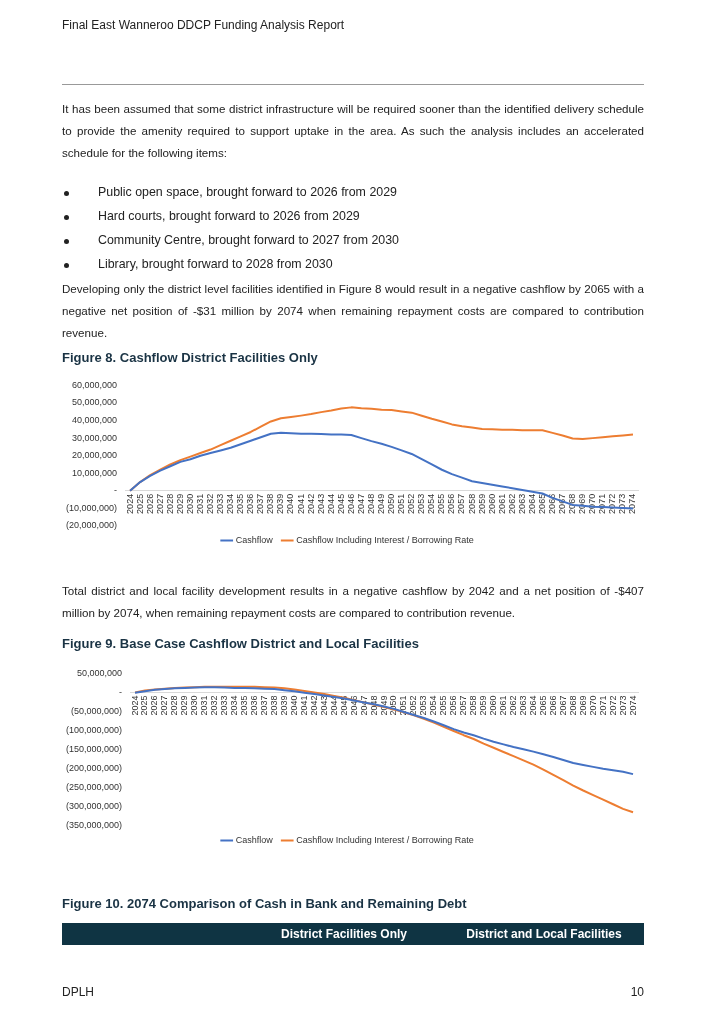 This screenshot has height=1022, width=706. What do you see at coordinates (636, 992) in the screenshot?
I see `text: 10` at bounding box center [636, 992].